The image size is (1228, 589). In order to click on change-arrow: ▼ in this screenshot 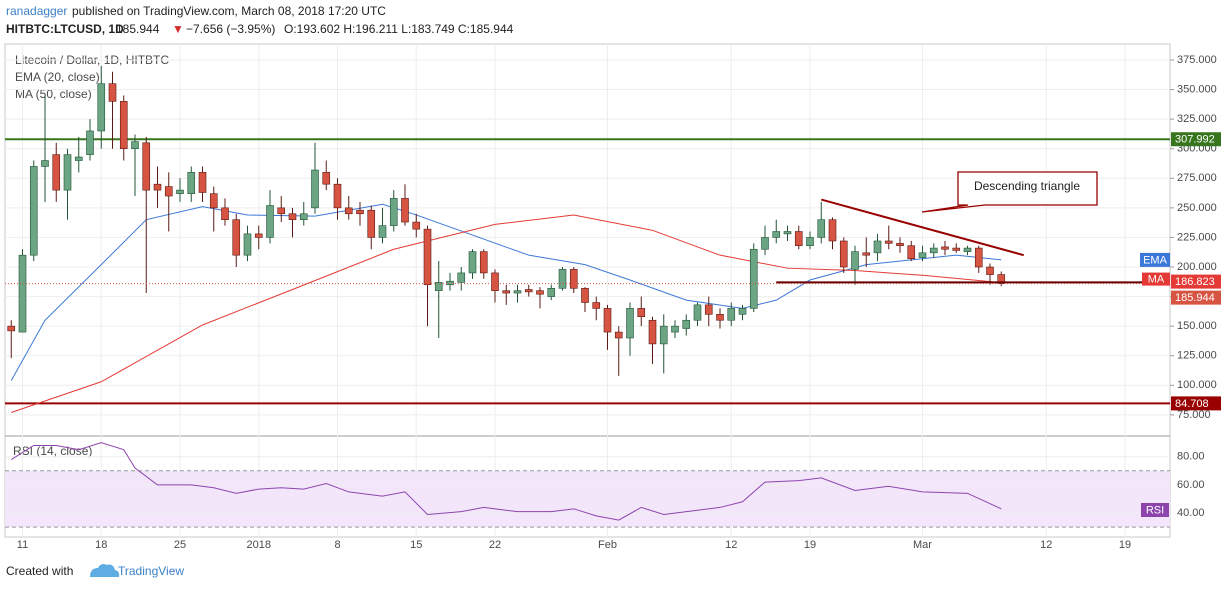, I will do `click(178, 29)`.